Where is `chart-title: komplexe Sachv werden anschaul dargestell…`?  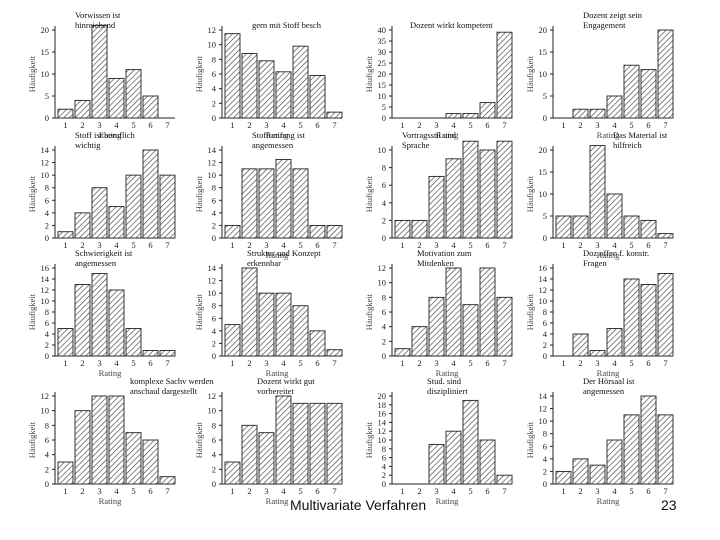 chart-title: komplexe Sachv werden anschaul dargestell… is located at coordinates (172, 386).